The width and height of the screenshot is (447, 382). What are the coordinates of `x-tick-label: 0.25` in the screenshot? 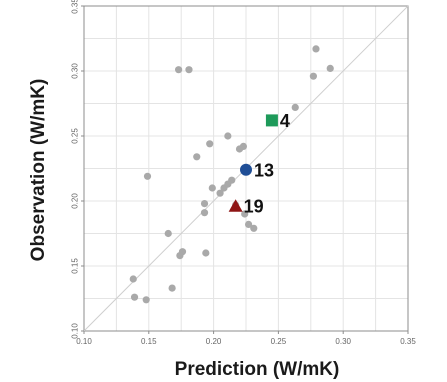 It's located at (279, 341).